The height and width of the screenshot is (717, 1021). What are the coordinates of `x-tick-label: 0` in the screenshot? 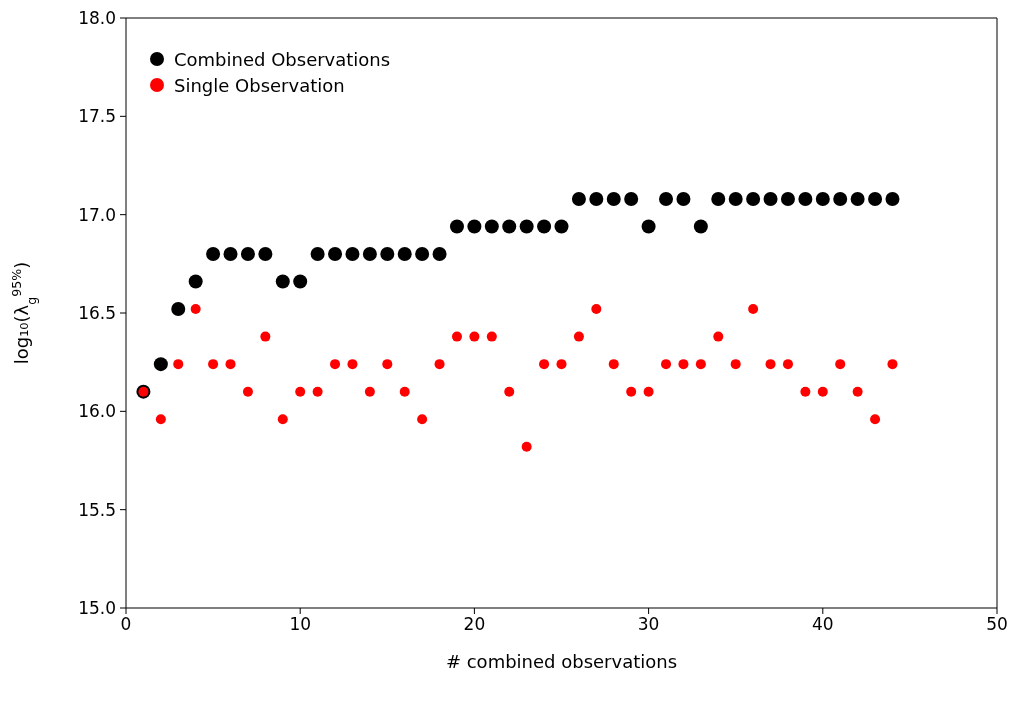 It's located at (126, 624).